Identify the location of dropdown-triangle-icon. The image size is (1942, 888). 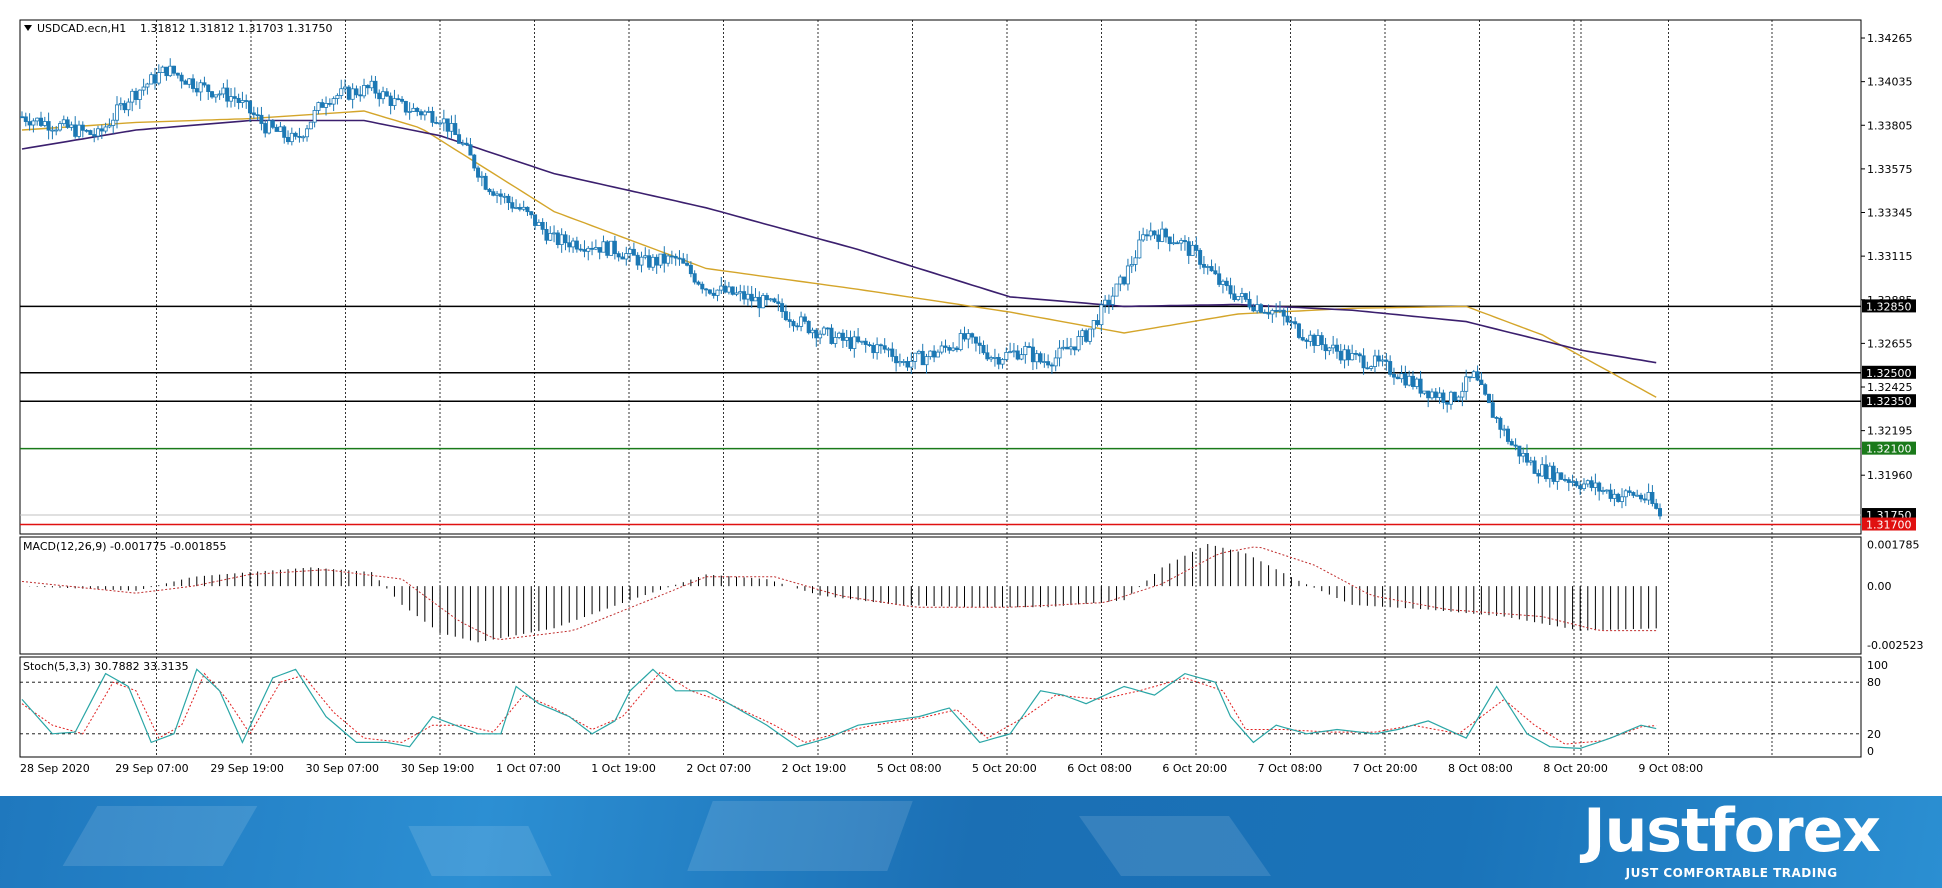
(28, 28).